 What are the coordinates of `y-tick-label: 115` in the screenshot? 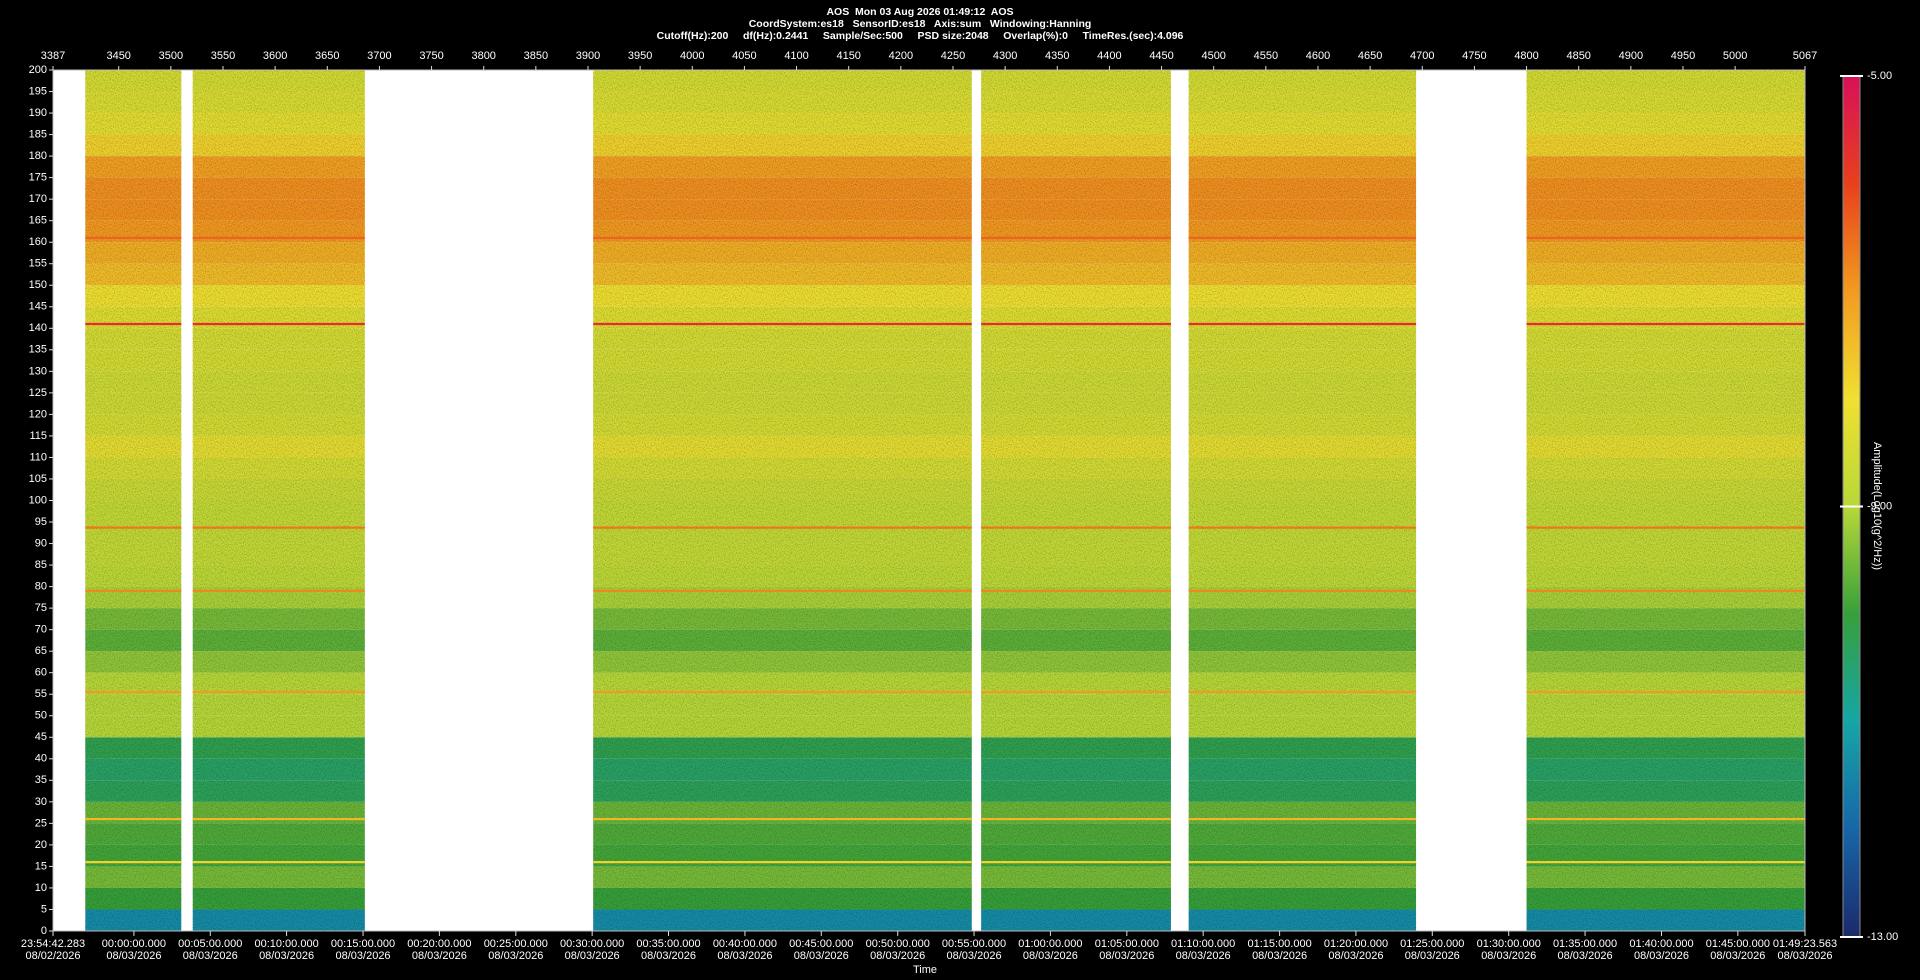 It's located at (38, 436).